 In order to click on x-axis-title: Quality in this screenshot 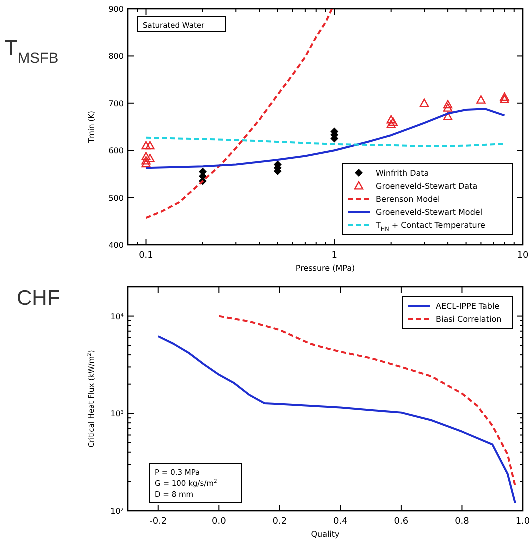, I will do `click(325, 534)`.